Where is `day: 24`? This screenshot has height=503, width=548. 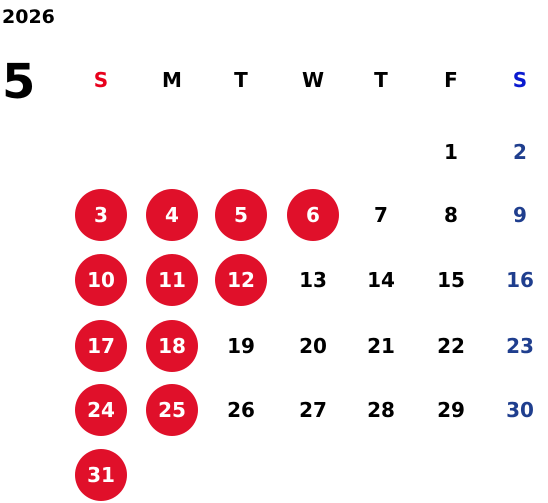 day: 24 is located at coordinates (101, 410).